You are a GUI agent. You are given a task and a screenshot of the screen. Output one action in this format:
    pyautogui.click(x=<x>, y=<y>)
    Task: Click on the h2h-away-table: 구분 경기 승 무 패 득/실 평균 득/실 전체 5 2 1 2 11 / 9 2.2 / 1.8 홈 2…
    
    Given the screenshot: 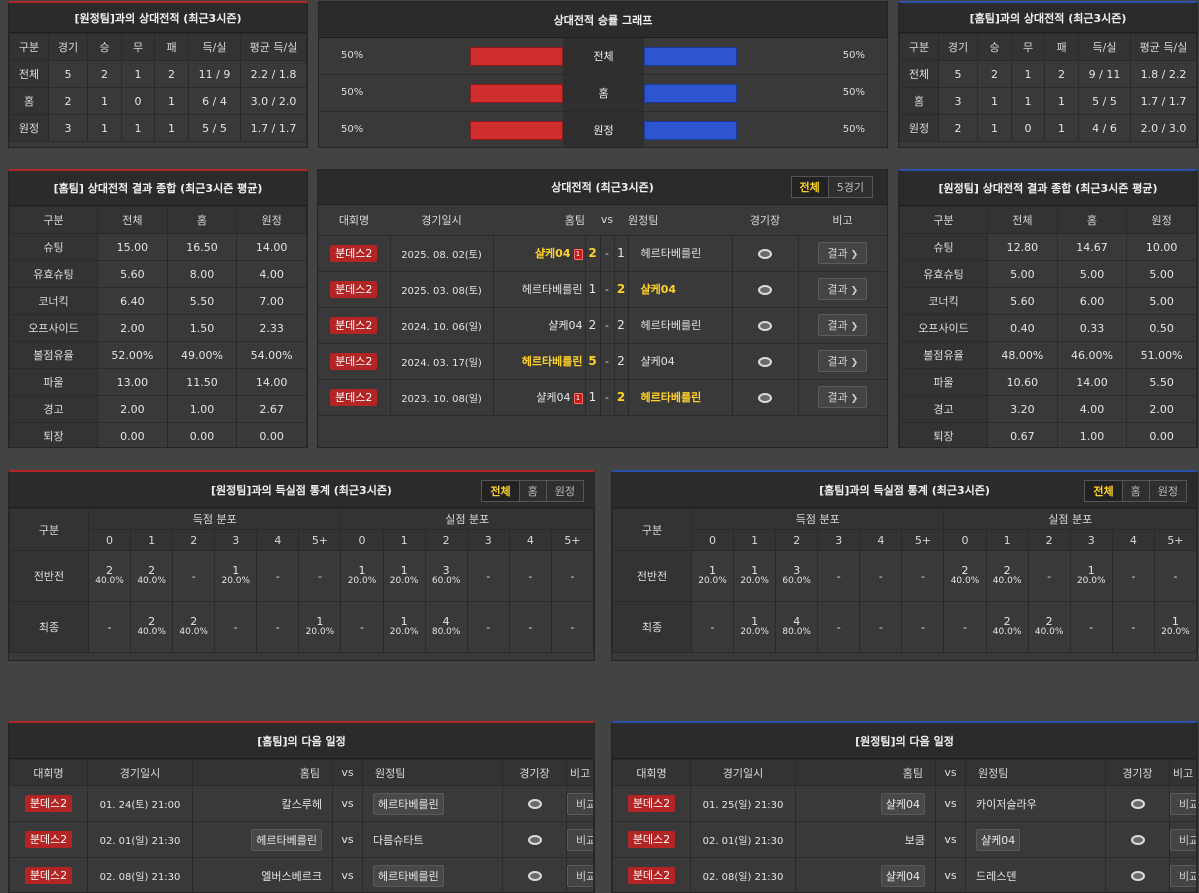 What is the action you would take?
    pyautogui.click(x=158, y=87)
    